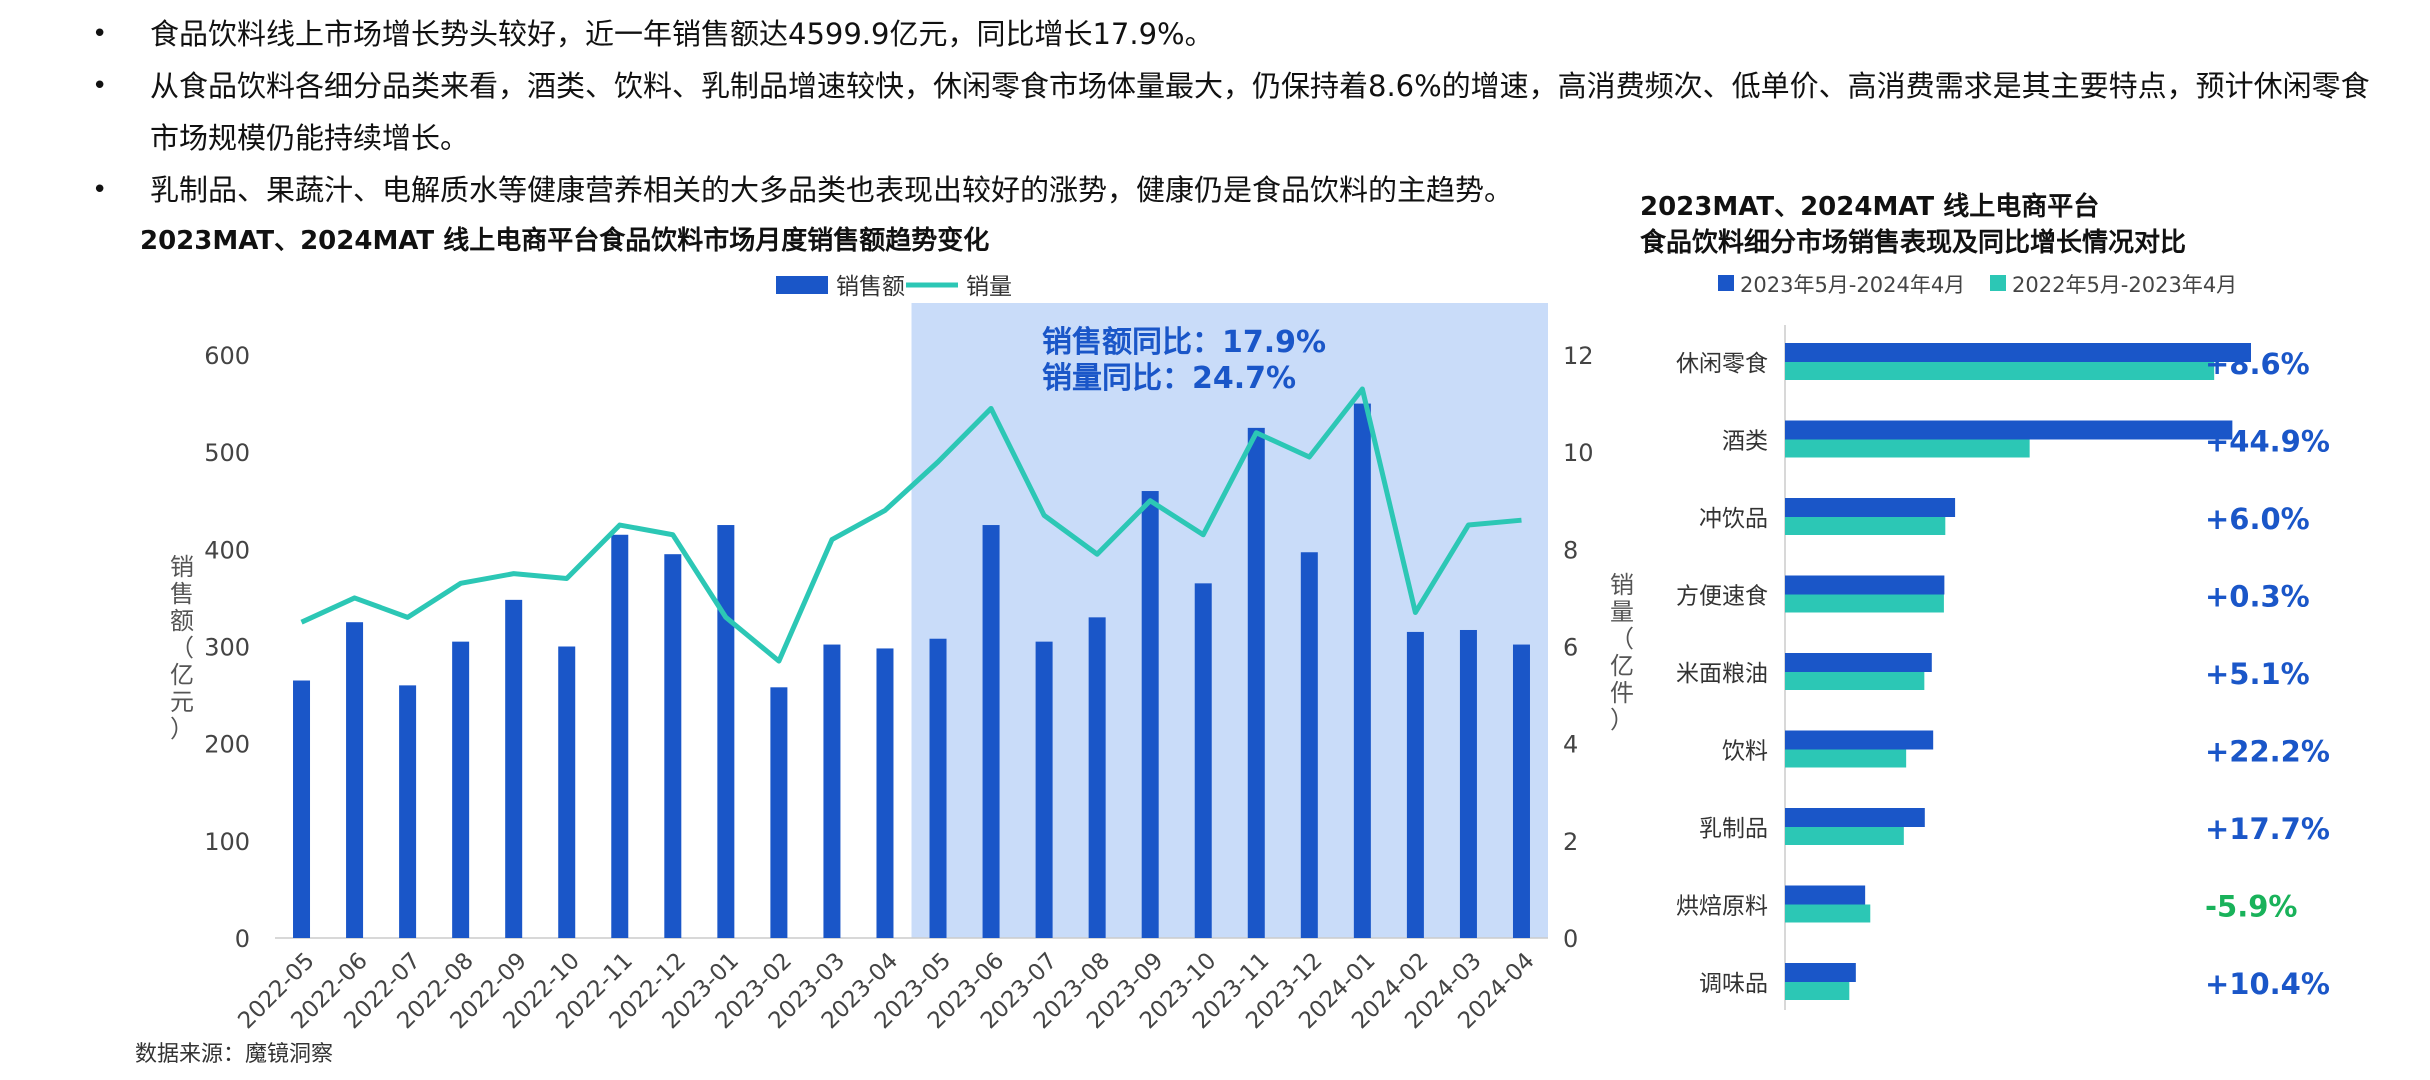  What do you see at coordinates (1852, 285) in the screenshot?
I see `legend-label-2024mat: 2023年5月-2024年4月` at bounding box center [1852, 285].